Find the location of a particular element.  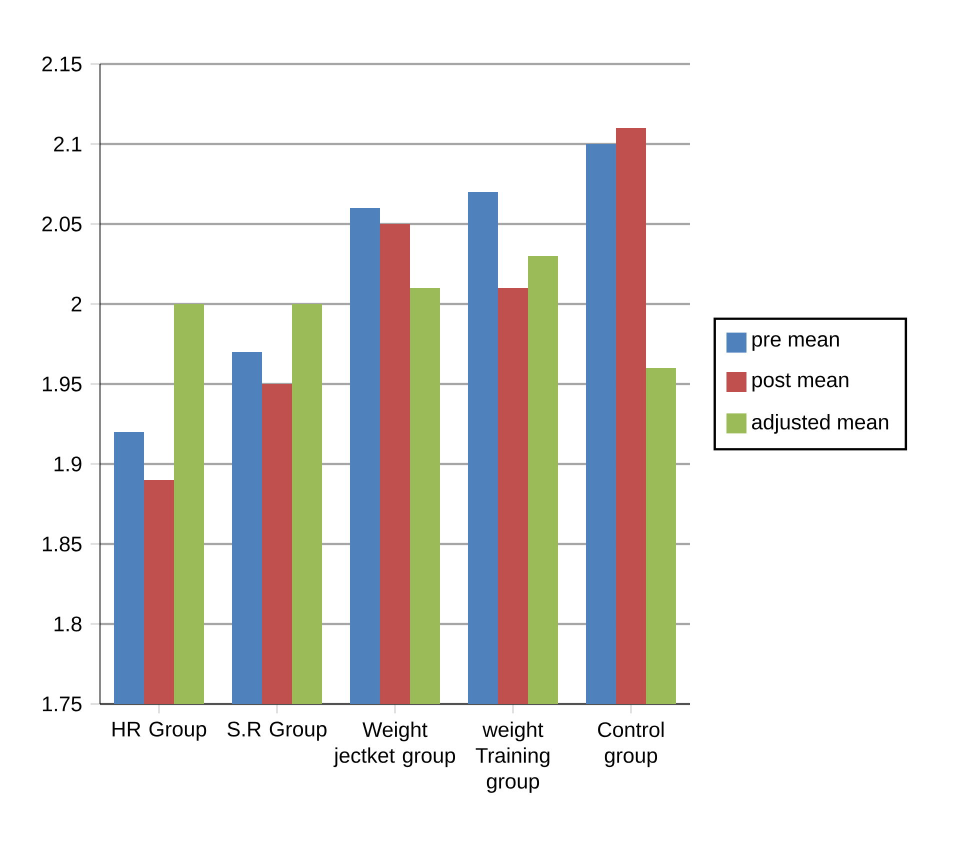

x-tick-label: S.R Group is located at coordinates (277, 731).